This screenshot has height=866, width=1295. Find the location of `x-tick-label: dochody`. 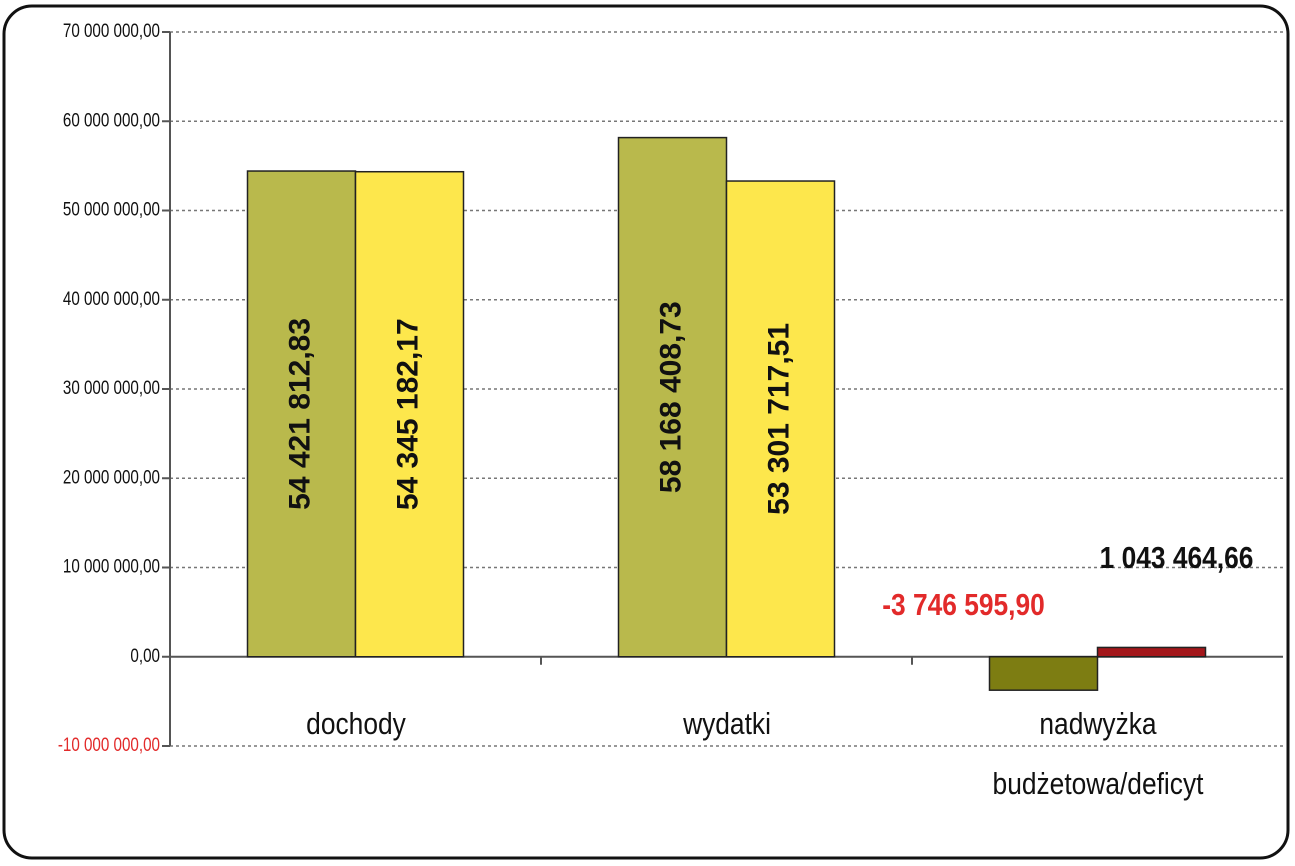

x-tick-label: dochody is located at coordinates (355, 723).